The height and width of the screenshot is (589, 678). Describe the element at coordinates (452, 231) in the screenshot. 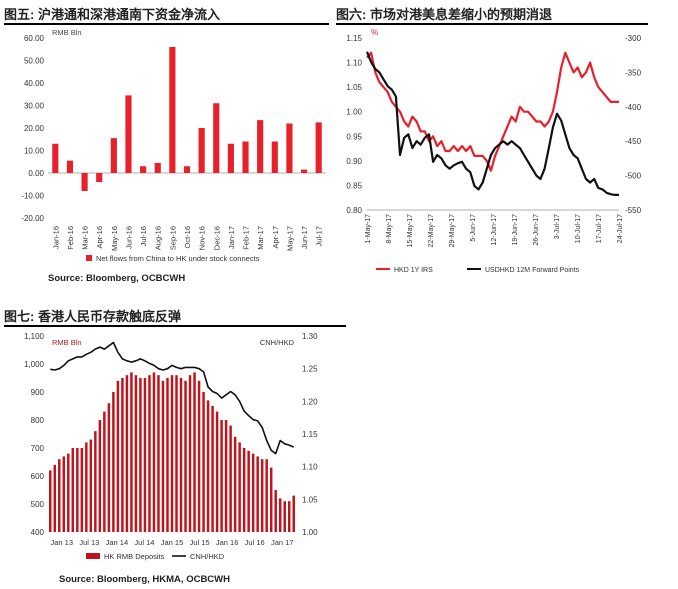

I see `x-tick-label: 29-May-17` at that location.